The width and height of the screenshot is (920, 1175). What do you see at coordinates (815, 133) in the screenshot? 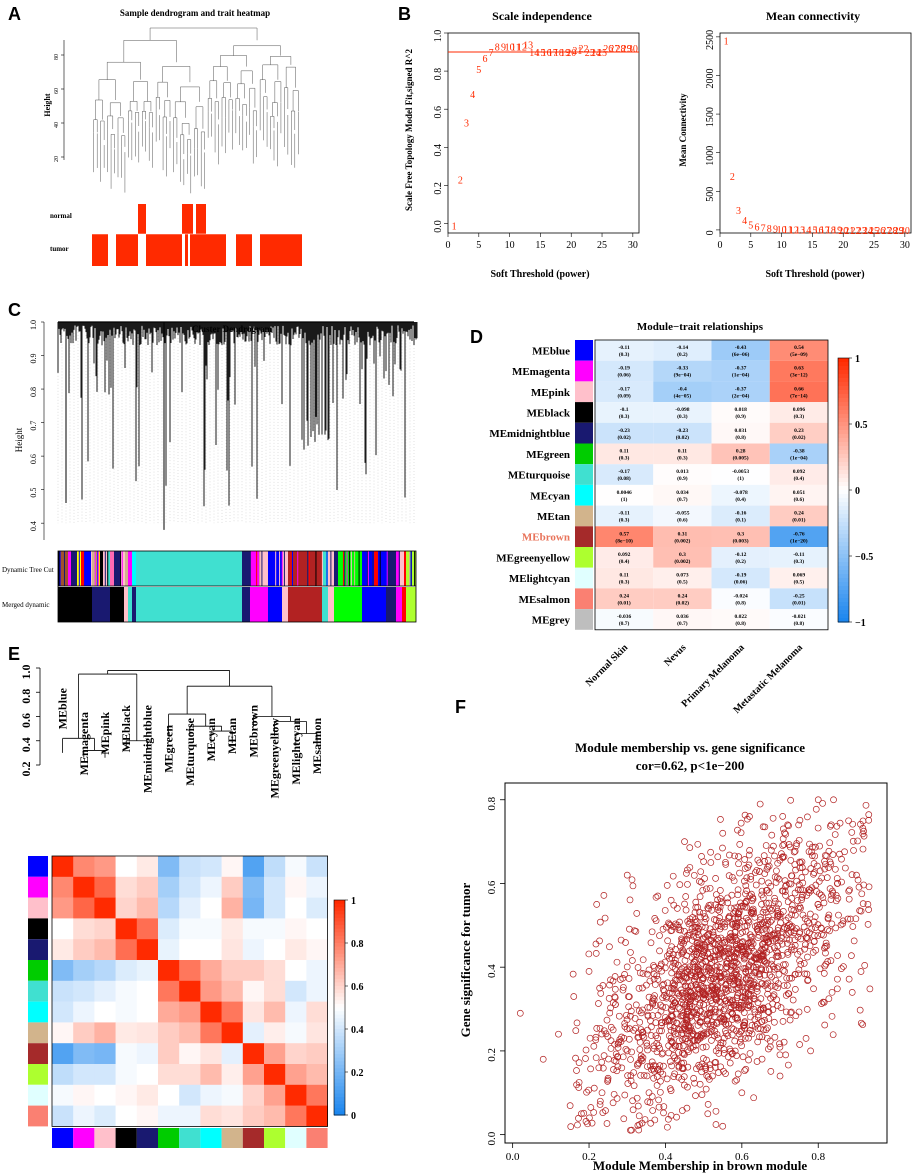
I see `b2-frame` at bounding box center [815, 133].